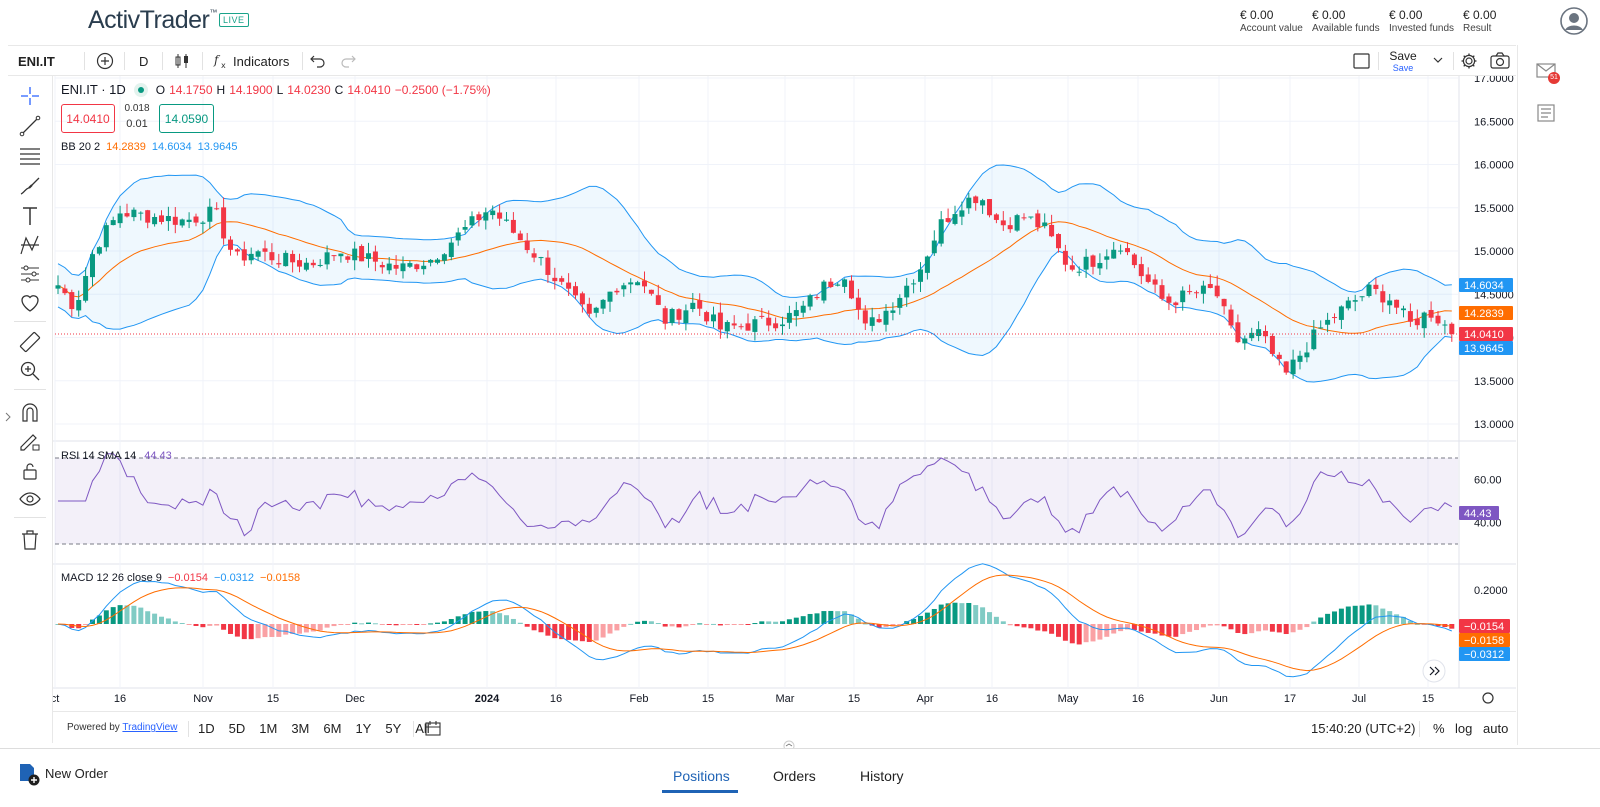 The width and height of the screenshot is (1600, 807). I want to click on percent-scale-toggle: %, so click(1439, 728).